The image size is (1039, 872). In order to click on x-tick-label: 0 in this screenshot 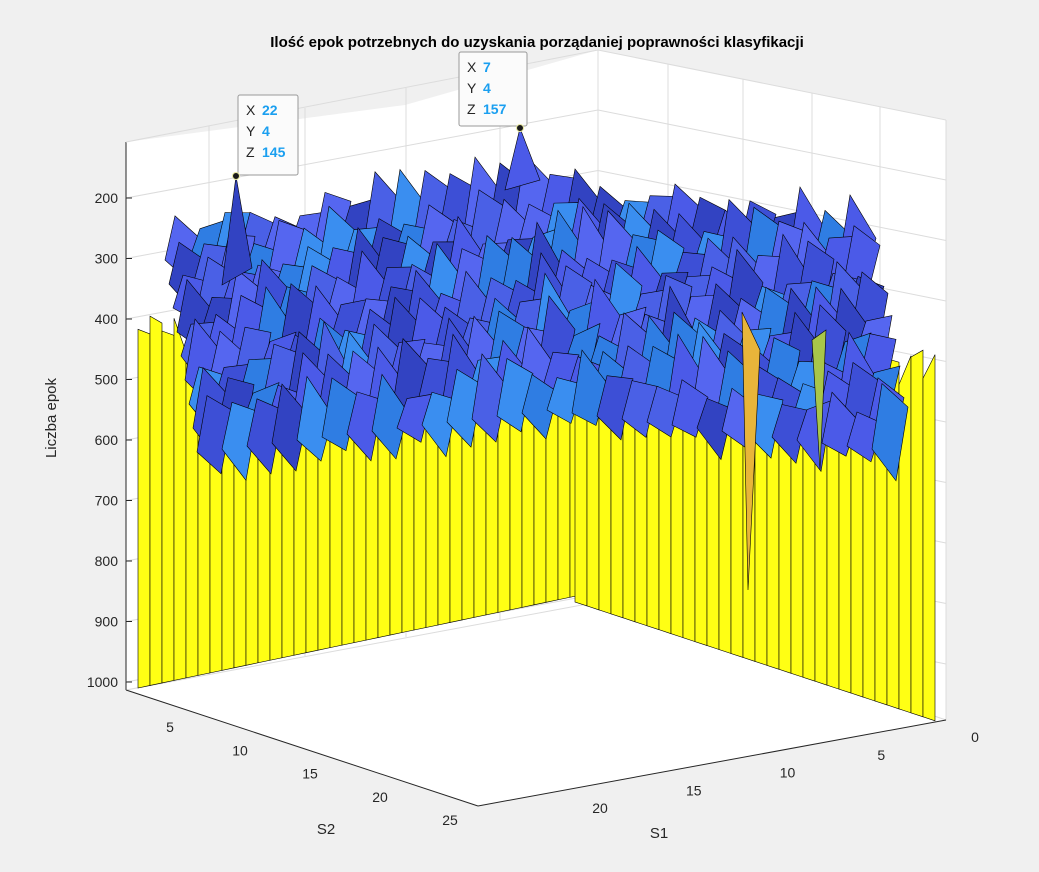, I will do `click(975, 737)`.